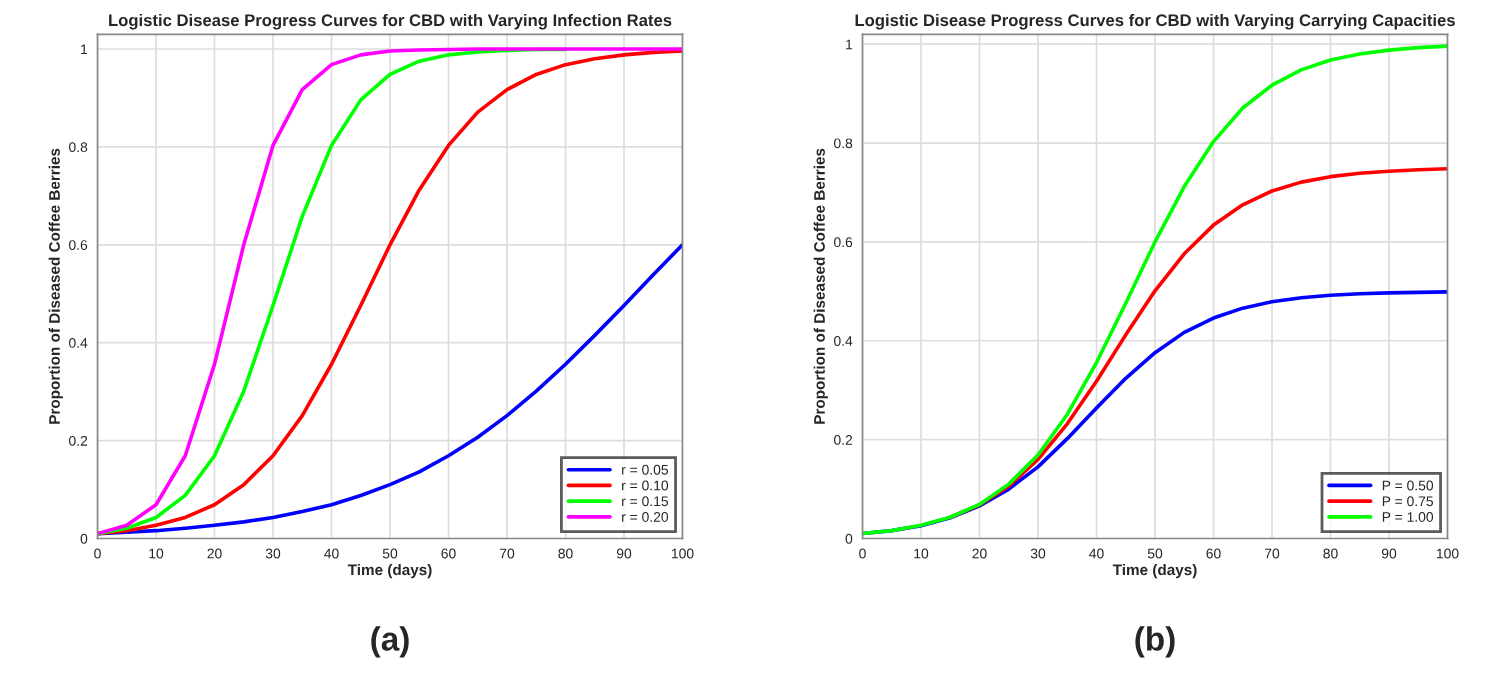 This screenshot has width=1500, height=686. Describe the element at coordinates (1155, 21) in the screenshot. I see `chart-title: Logistic Disease Progress Curves for CBD with Varying Carrying Capacities` at that location.